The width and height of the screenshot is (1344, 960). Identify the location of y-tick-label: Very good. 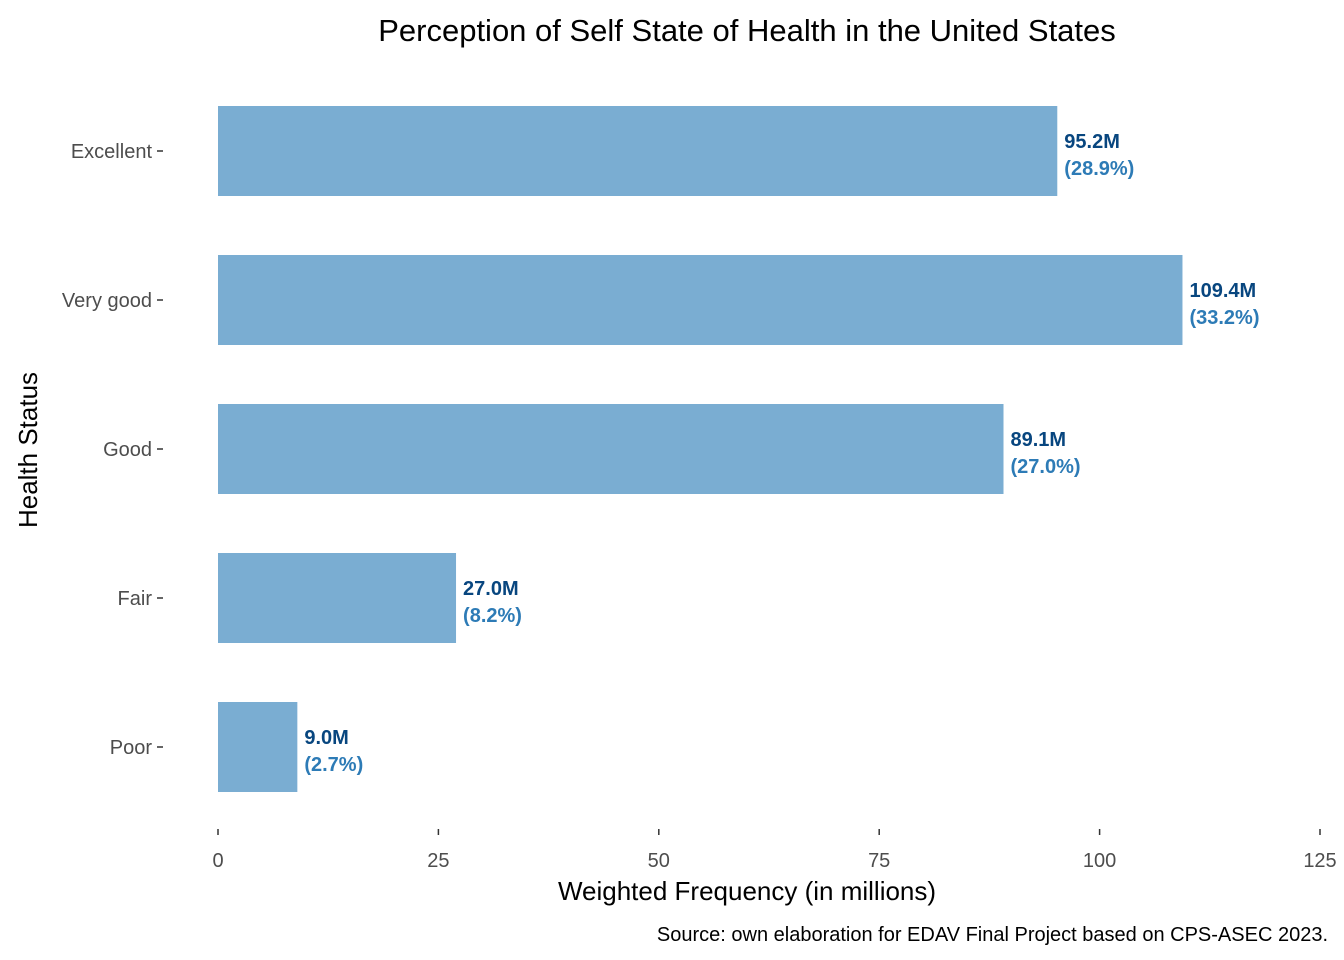
(107, 301).